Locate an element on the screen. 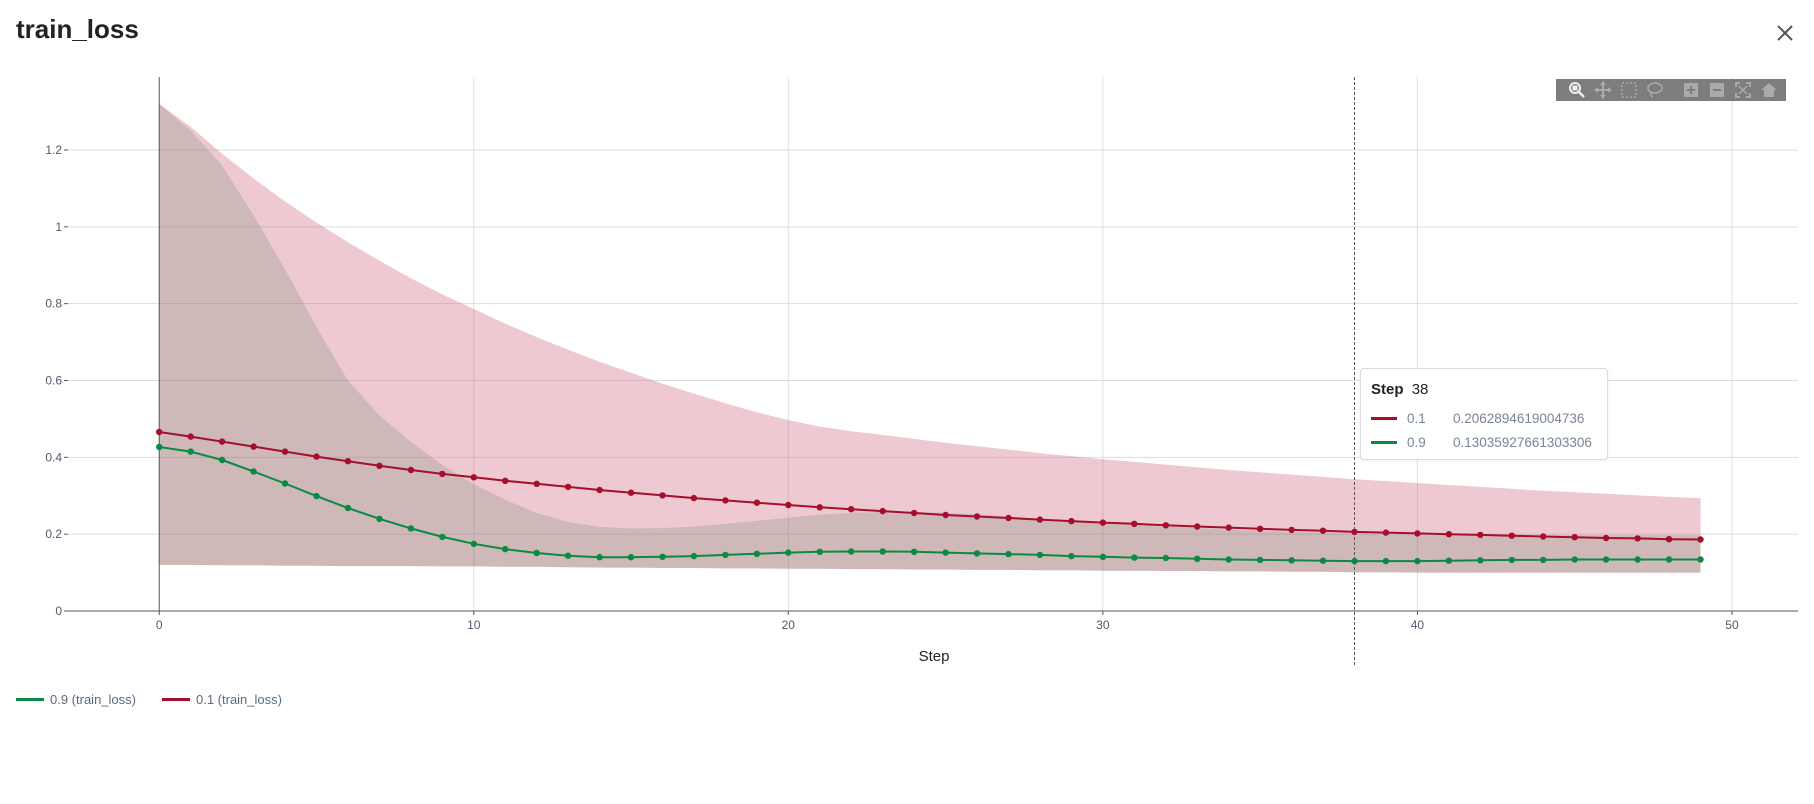 Image resolution: width=1814 pixels, height=804 pixels. y-tick-label: 1 is located at coordinates (58, 227).